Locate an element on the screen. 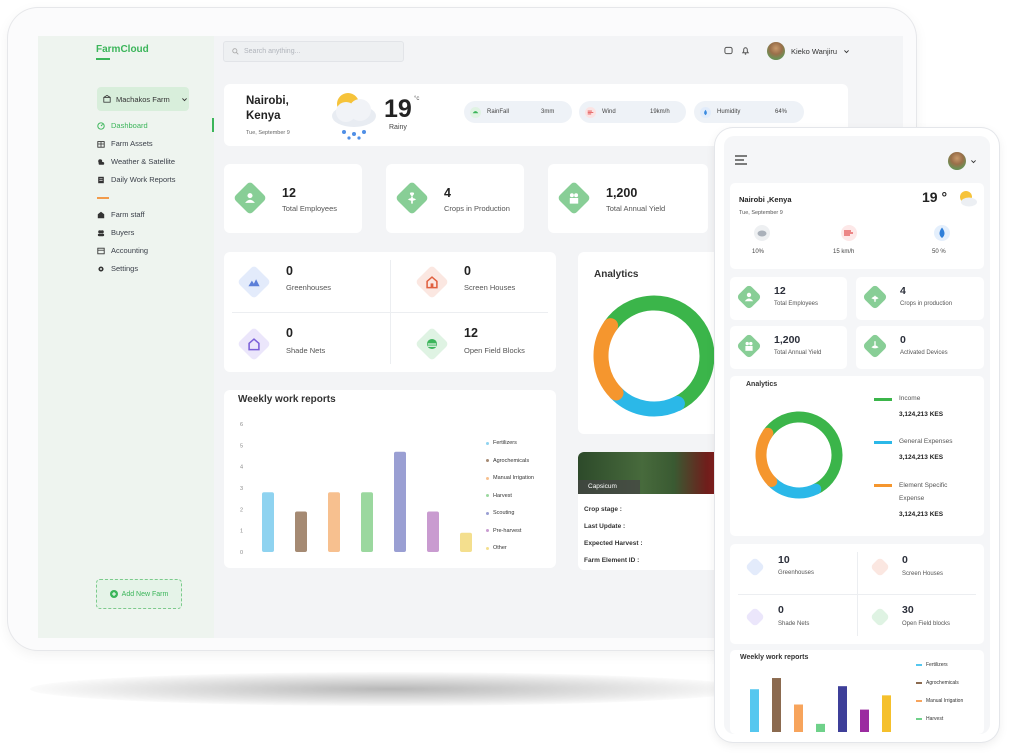  y-tick-label: 3 is located at coordinates (241, 489).